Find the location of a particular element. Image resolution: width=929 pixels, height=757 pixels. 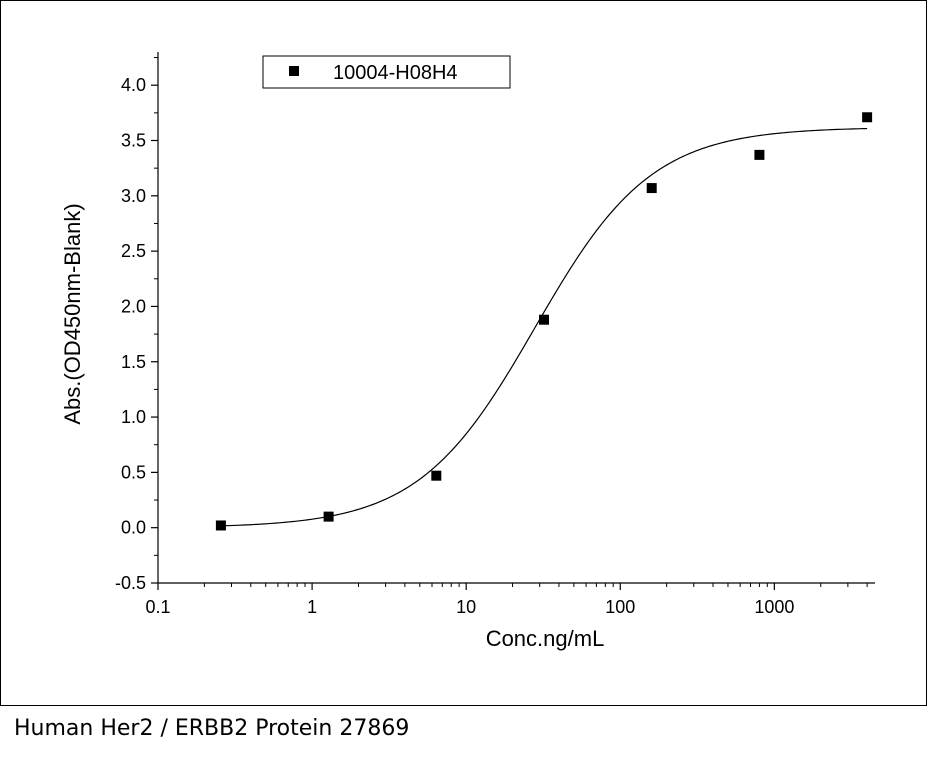

legend: 10004-H08H4 is located at coordinates (386, 72).